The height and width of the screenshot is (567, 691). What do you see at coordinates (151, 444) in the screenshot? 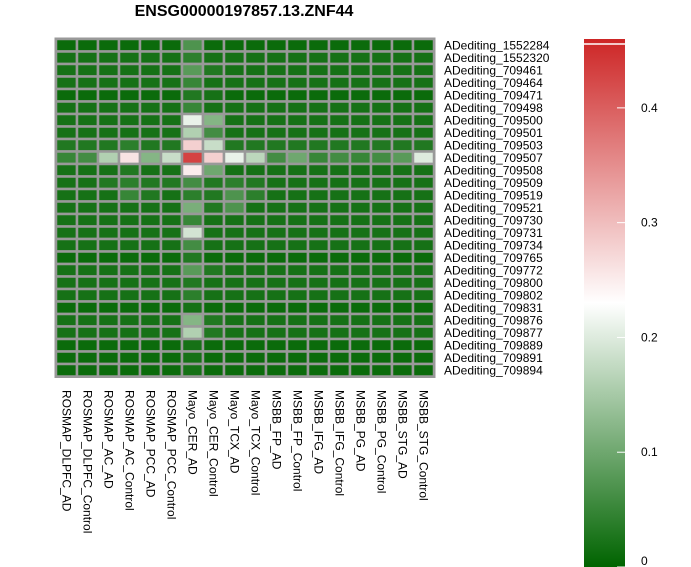
I see `column-label: ROSMAP_PCC_AD` at bounding box center [151, 444].